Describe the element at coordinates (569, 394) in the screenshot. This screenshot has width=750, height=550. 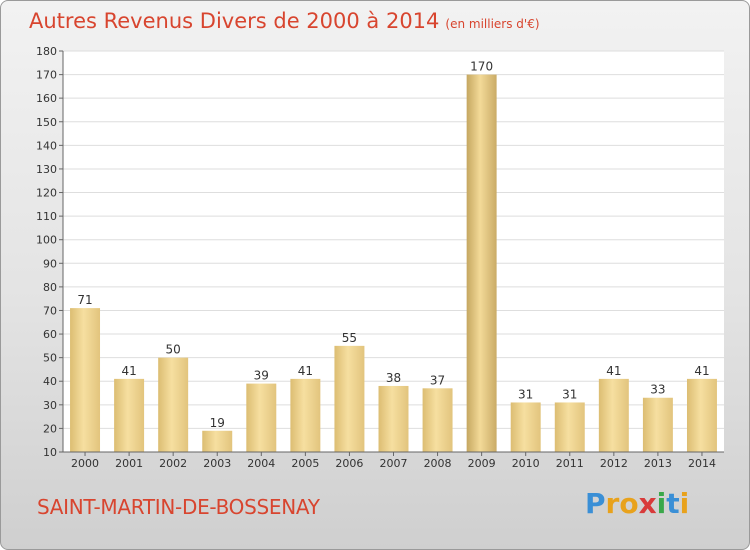
I see `value-label-2011: 31` at that location.